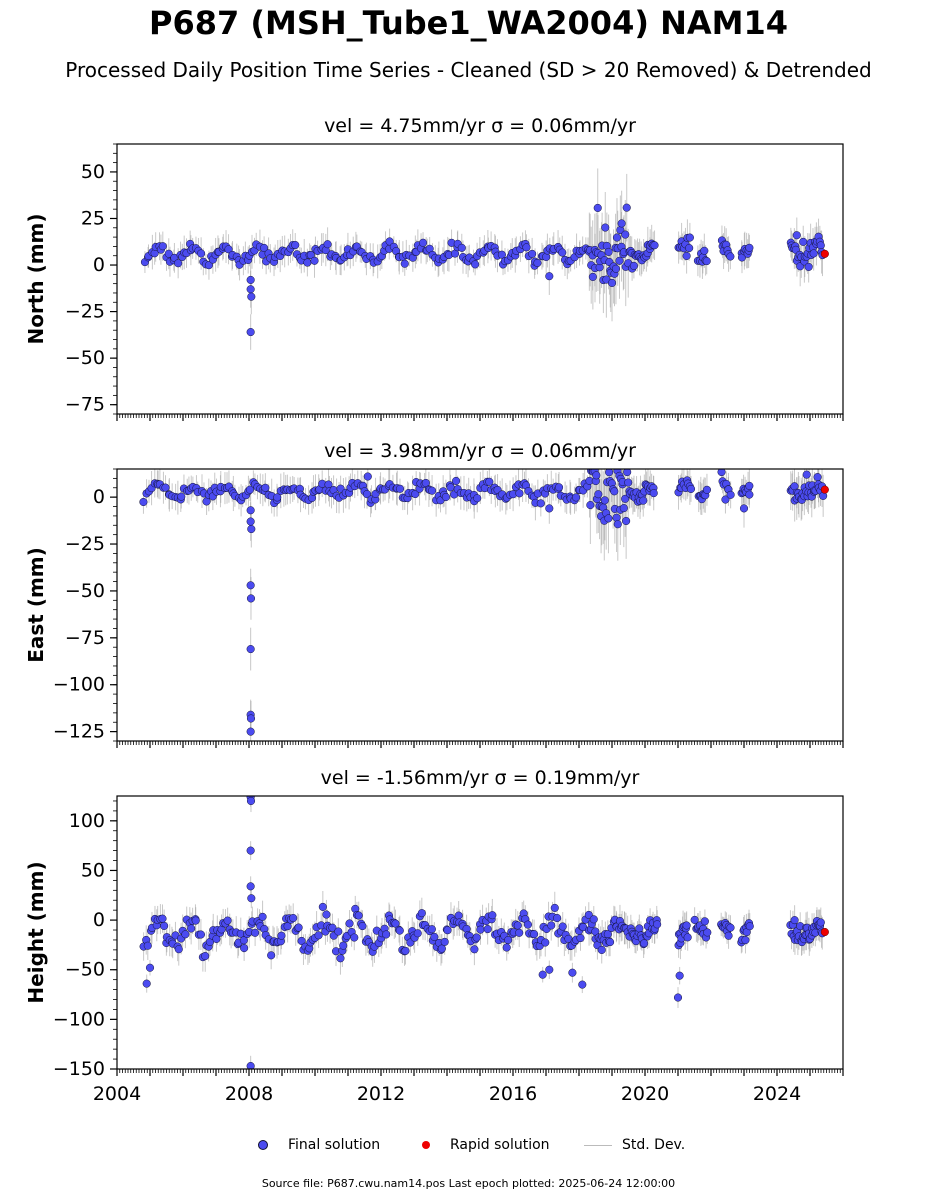 This screenshot has height=1200, width=937. What do you see at coordinates (480, 778) in the screenshot?
I see `panel-title: vel = -1.56mm/yr σ = 0.19mm/yr` at bounding box center [480, 778].